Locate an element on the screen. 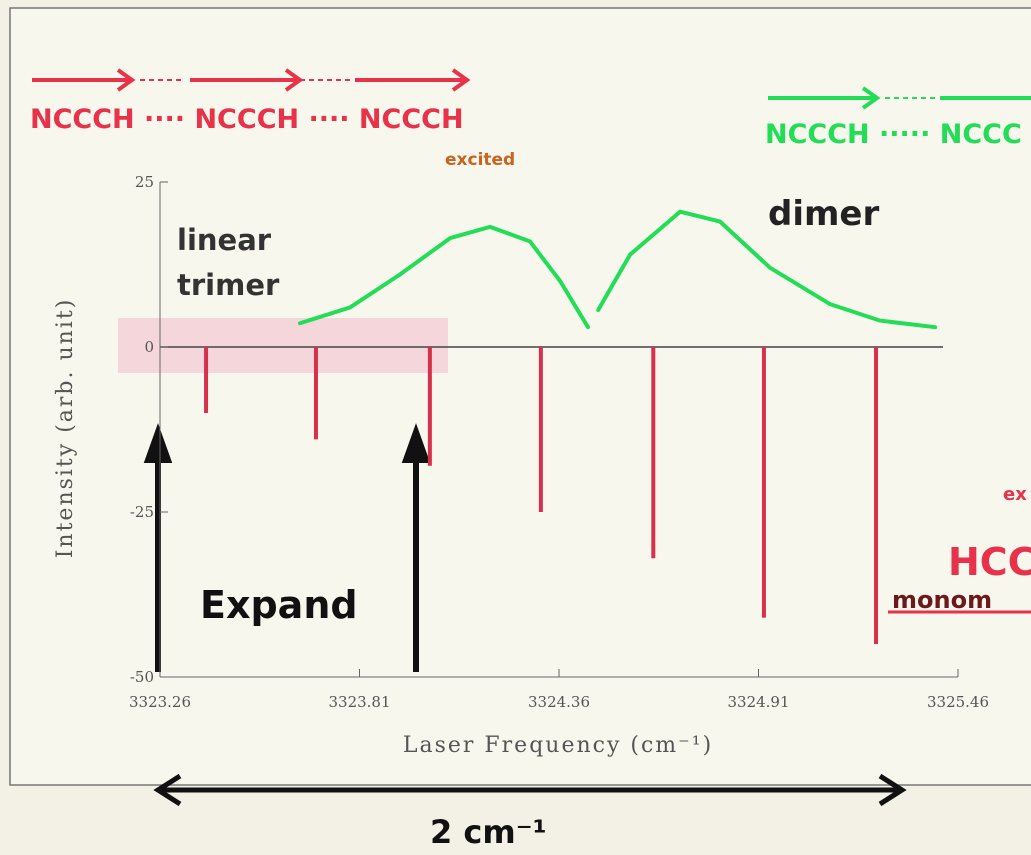 This screenshot has height=855, width=1031. x-tick-label: 3324.91 is located at coordinates (758, 702).